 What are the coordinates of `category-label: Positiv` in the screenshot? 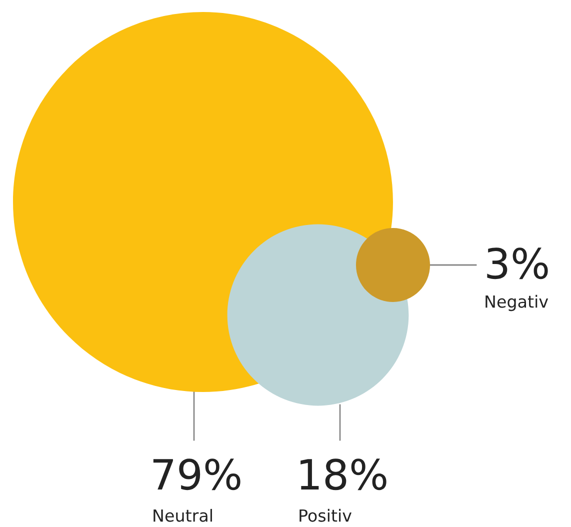 It's located at (326, 515).